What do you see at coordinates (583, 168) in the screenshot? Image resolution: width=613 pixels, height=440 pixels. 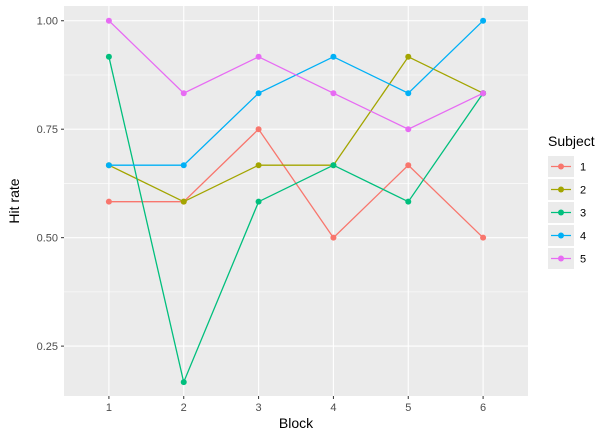 I see `legend-label: 1` at bounding box center [583, 168].